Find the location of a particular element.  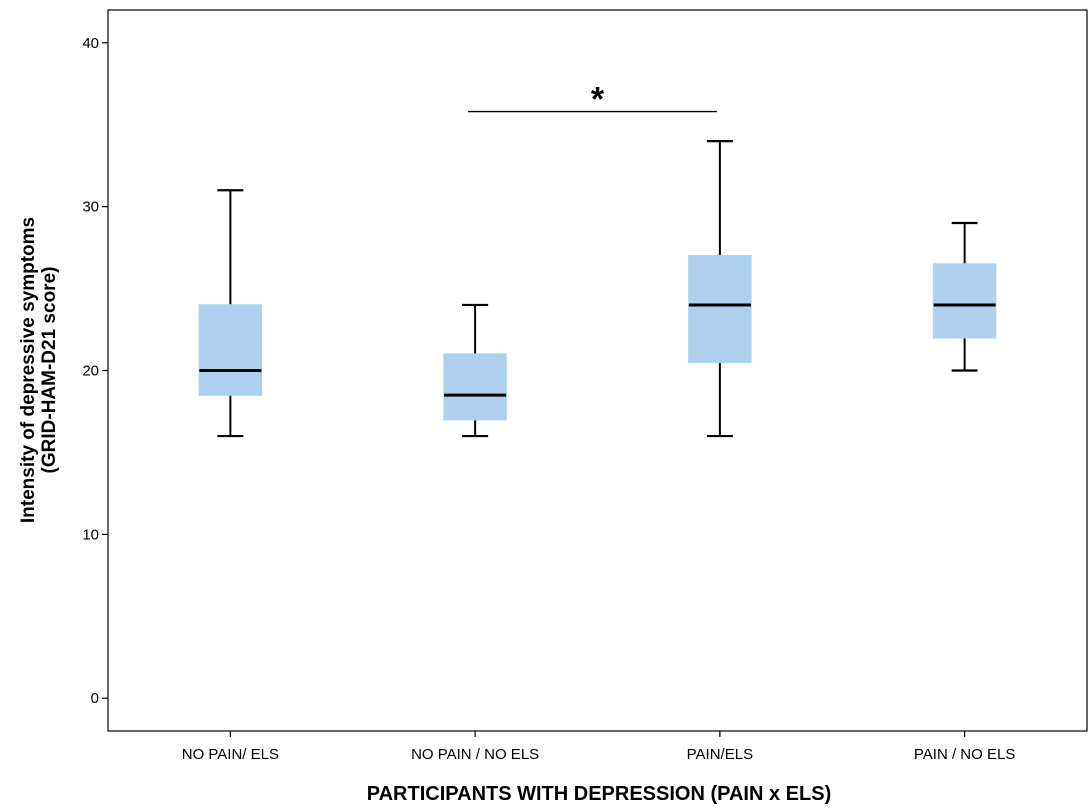

x-tick-label: NO PAIN / NO ELS is located at coordinates (475, 754).